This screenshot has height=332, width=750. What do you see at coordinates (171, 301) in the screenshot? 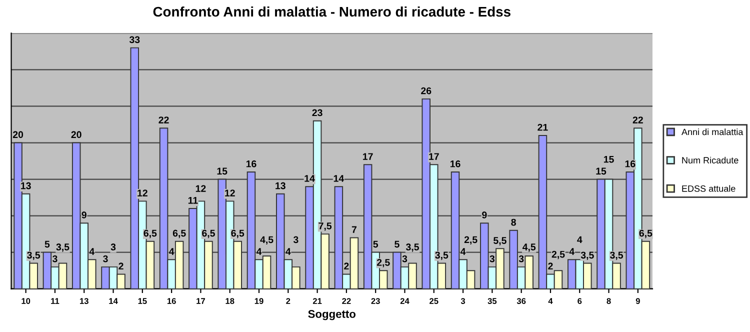
I see `x-tick-label: 16` at bounding box center [171, 301].